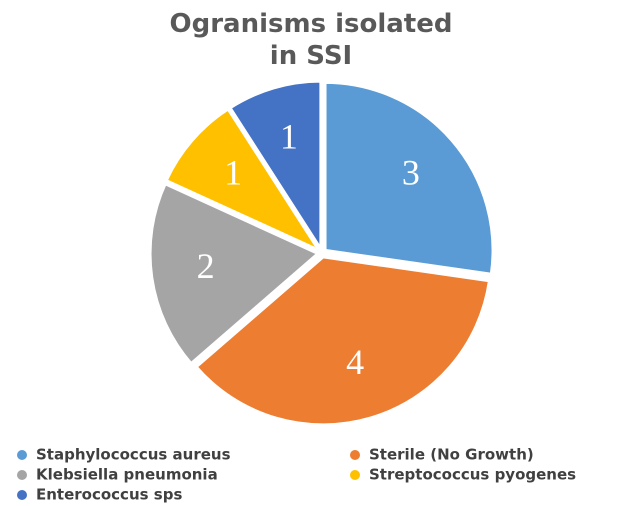 The image size is (623, 506). Describe the element at coordinates (355, 362) in the screenshot. I see `data-label: 4` at that location.